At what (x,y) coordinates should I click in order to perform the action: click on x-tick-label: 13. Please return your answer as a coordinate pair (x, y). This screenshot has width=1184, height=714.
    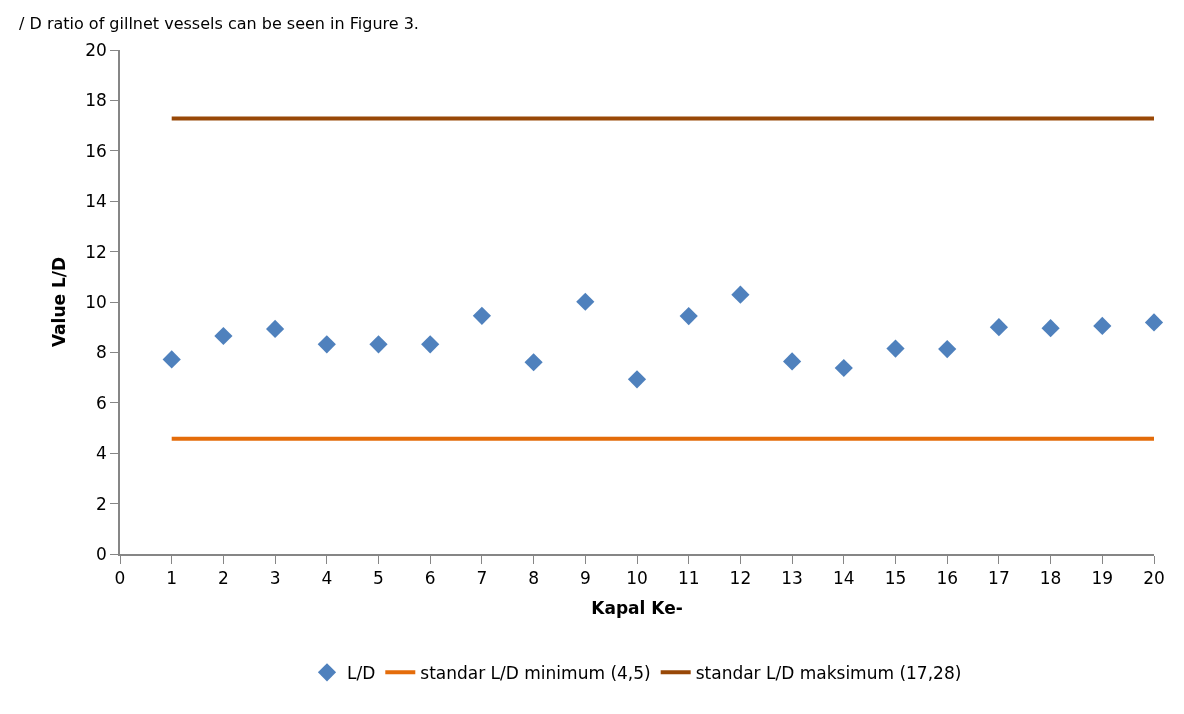
    Looking at the image, I should click on (792, 578).